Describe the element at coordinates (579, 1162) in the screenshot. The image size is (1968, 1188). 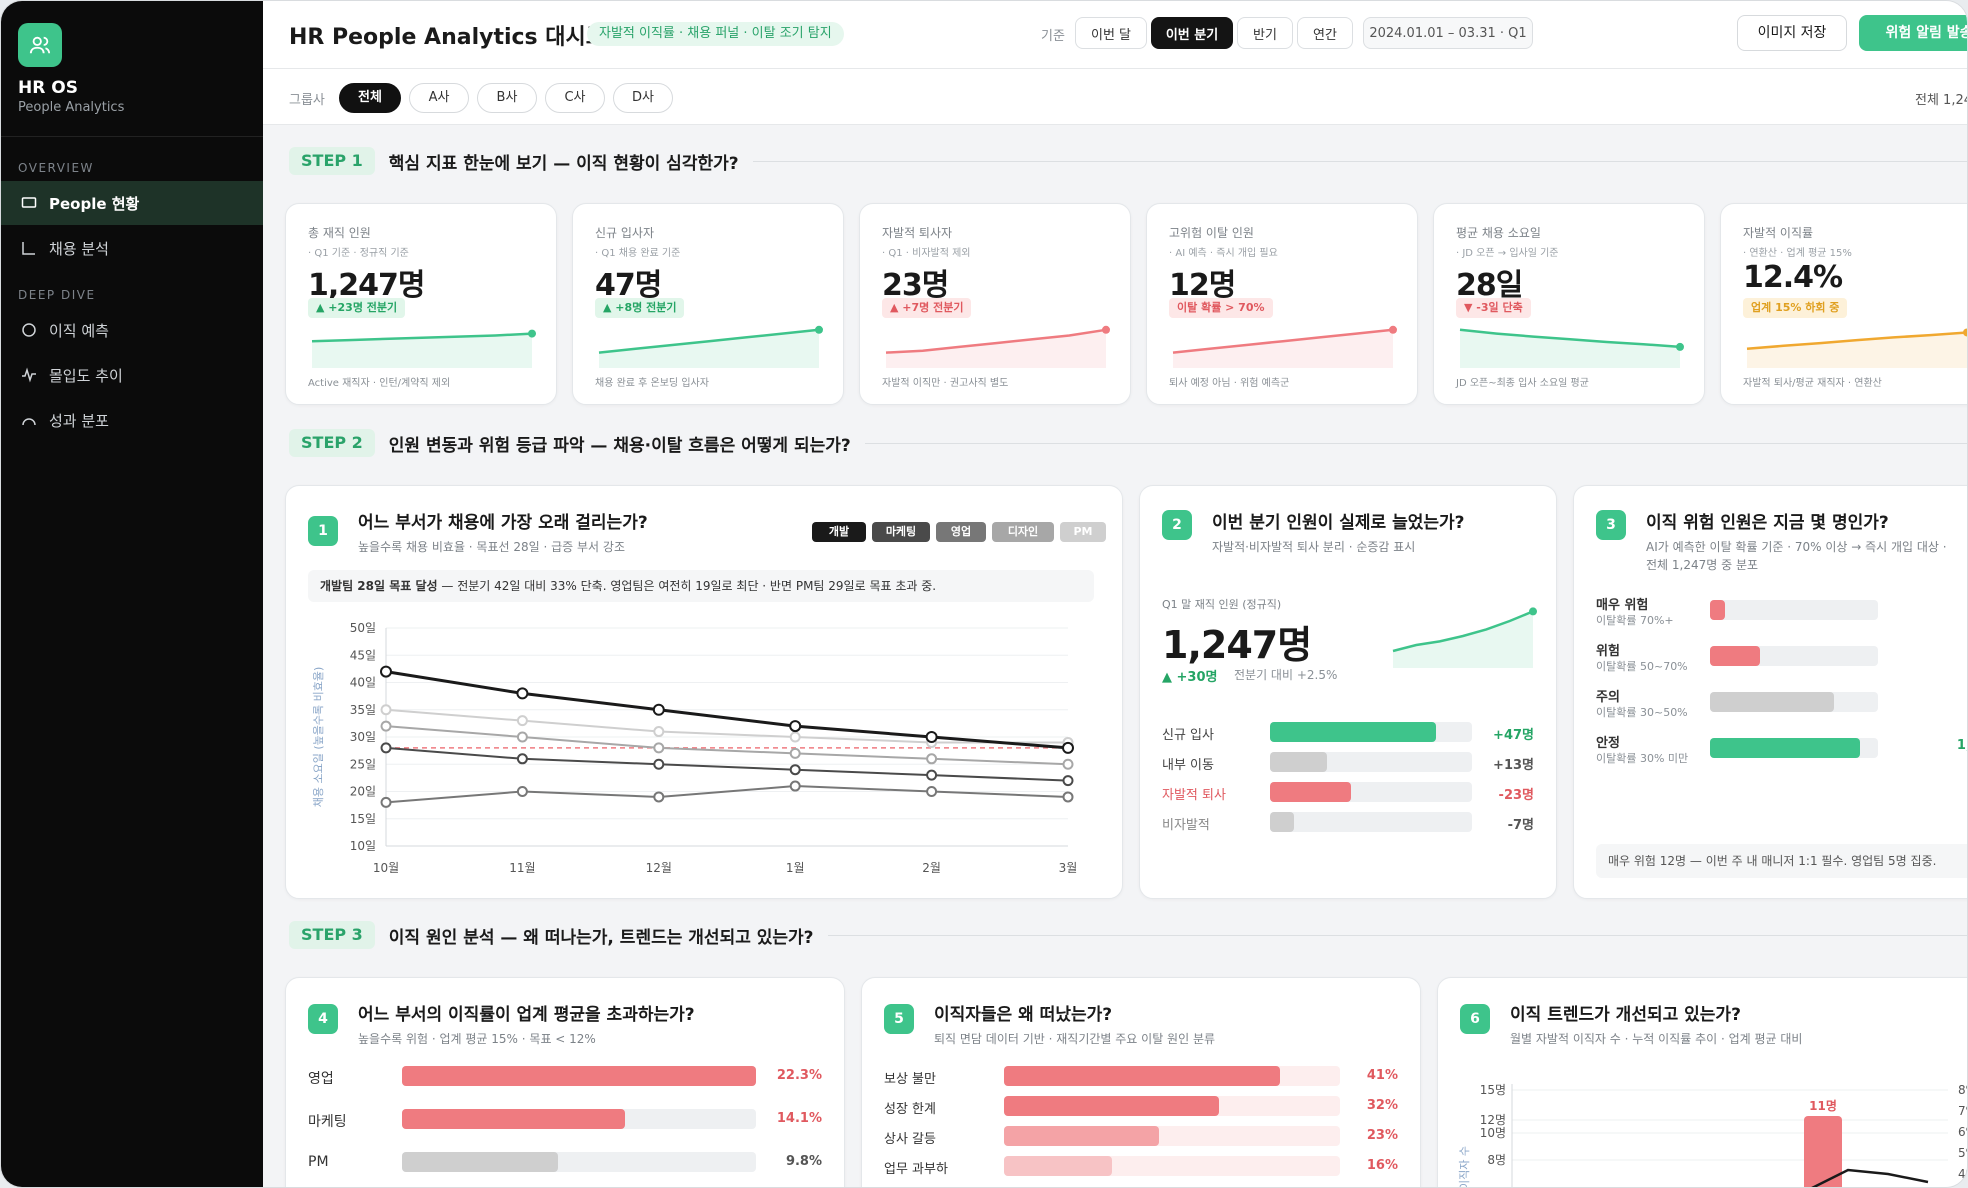
I see `dept-track` at that location.